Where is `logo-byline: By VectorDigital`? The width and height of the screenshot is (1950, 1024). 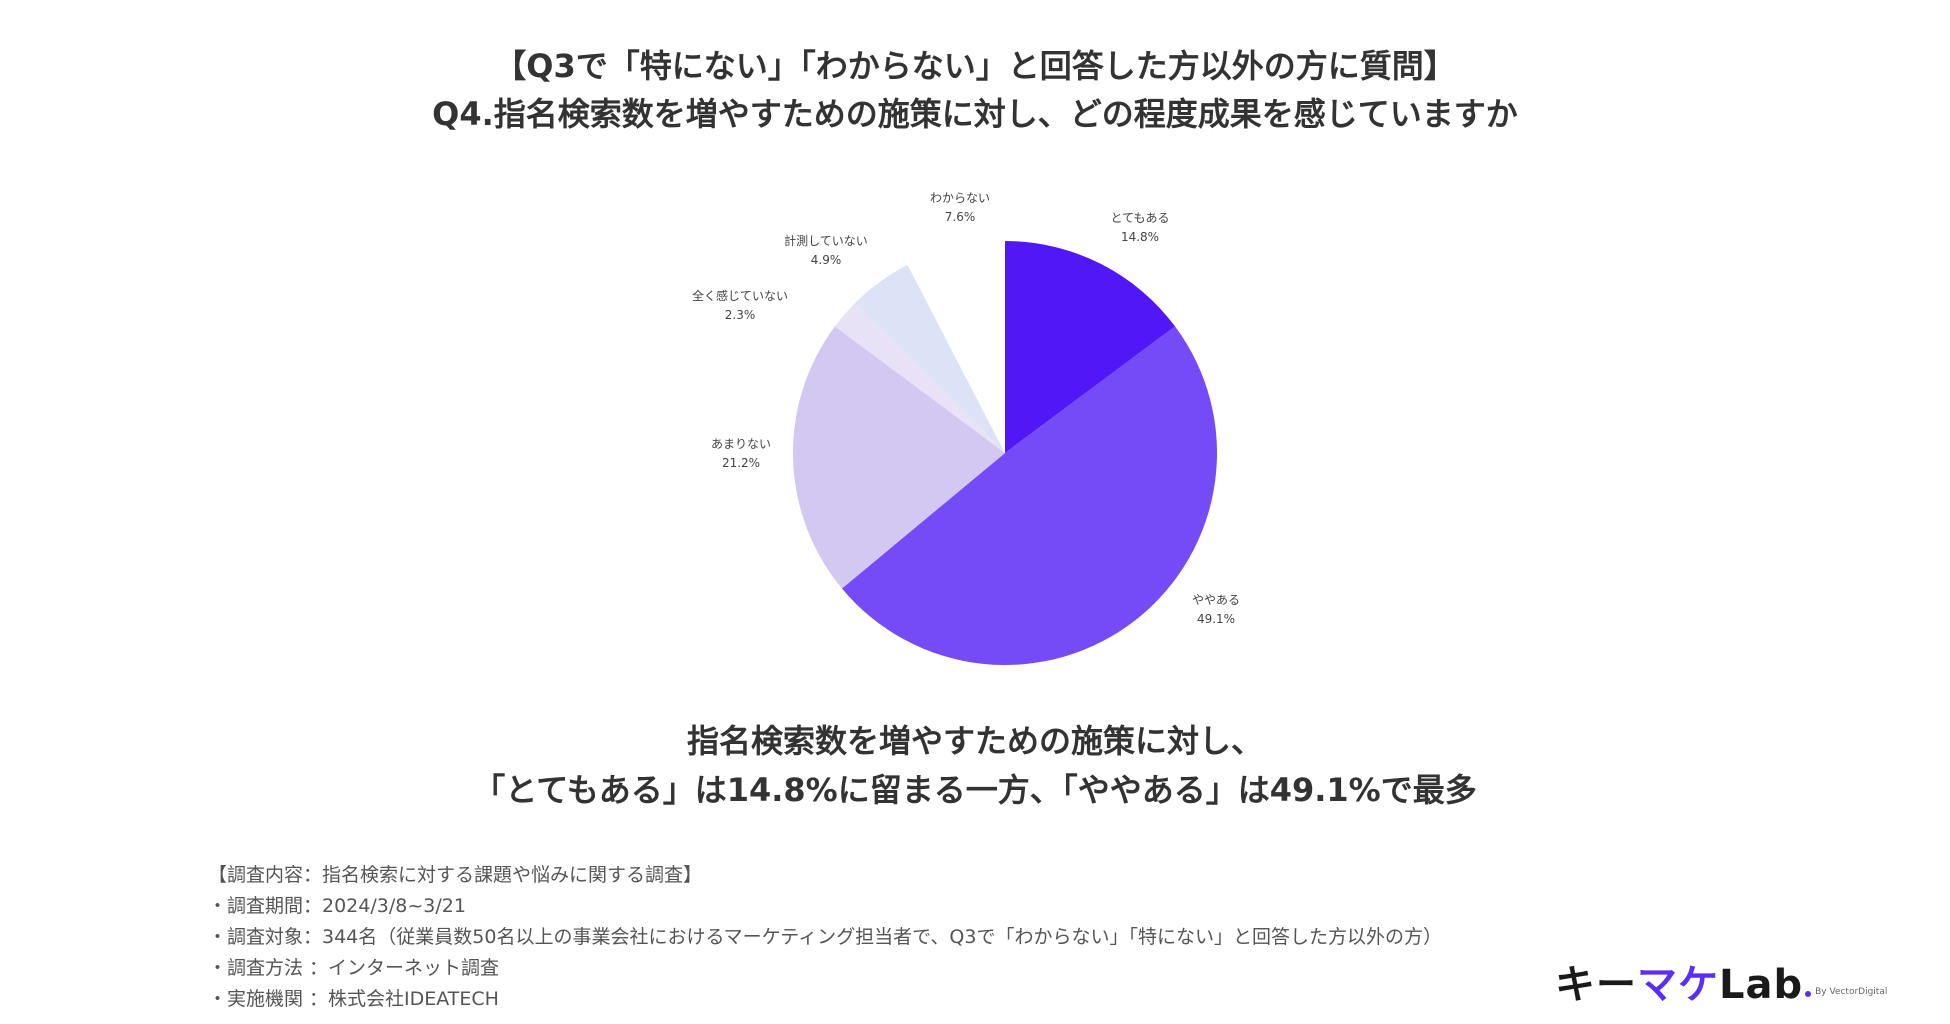 logo-byline: By VectorDigital is located at coordinates (1851, 992).